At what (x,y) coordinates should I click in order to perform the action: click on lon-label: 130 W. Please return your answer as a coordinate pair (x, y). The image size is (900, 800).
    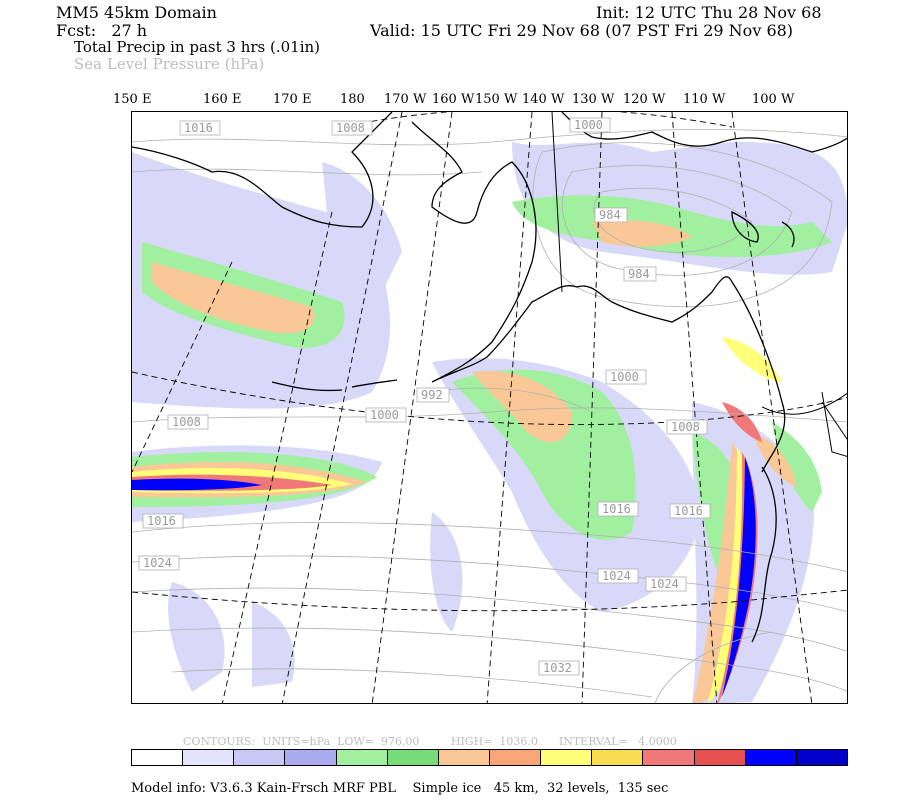
    Looking at the image, I should click on (593, 99).